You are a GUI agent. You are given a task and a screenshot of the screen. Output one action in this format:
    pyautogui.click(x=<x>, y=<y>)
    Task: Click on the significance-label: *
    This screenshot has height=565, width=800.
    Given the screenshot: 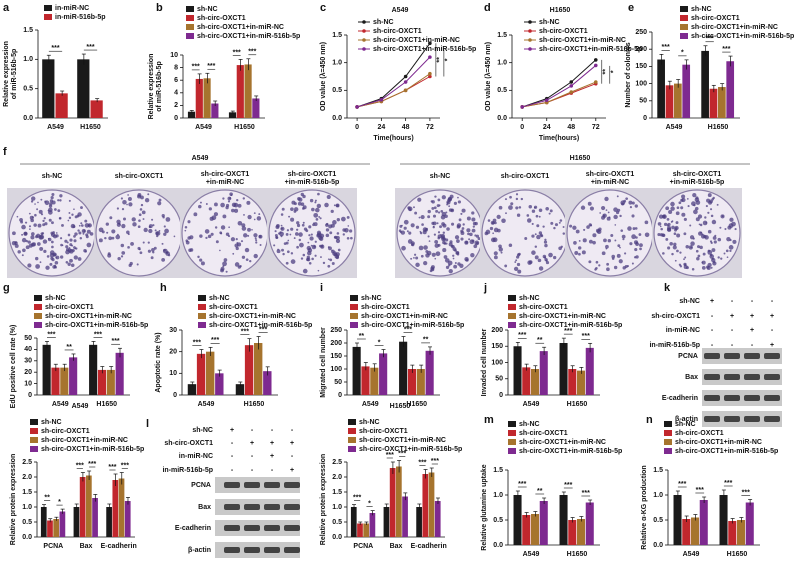 What is the action you would take?
    pyautogui.click(x=448, y=59)
    